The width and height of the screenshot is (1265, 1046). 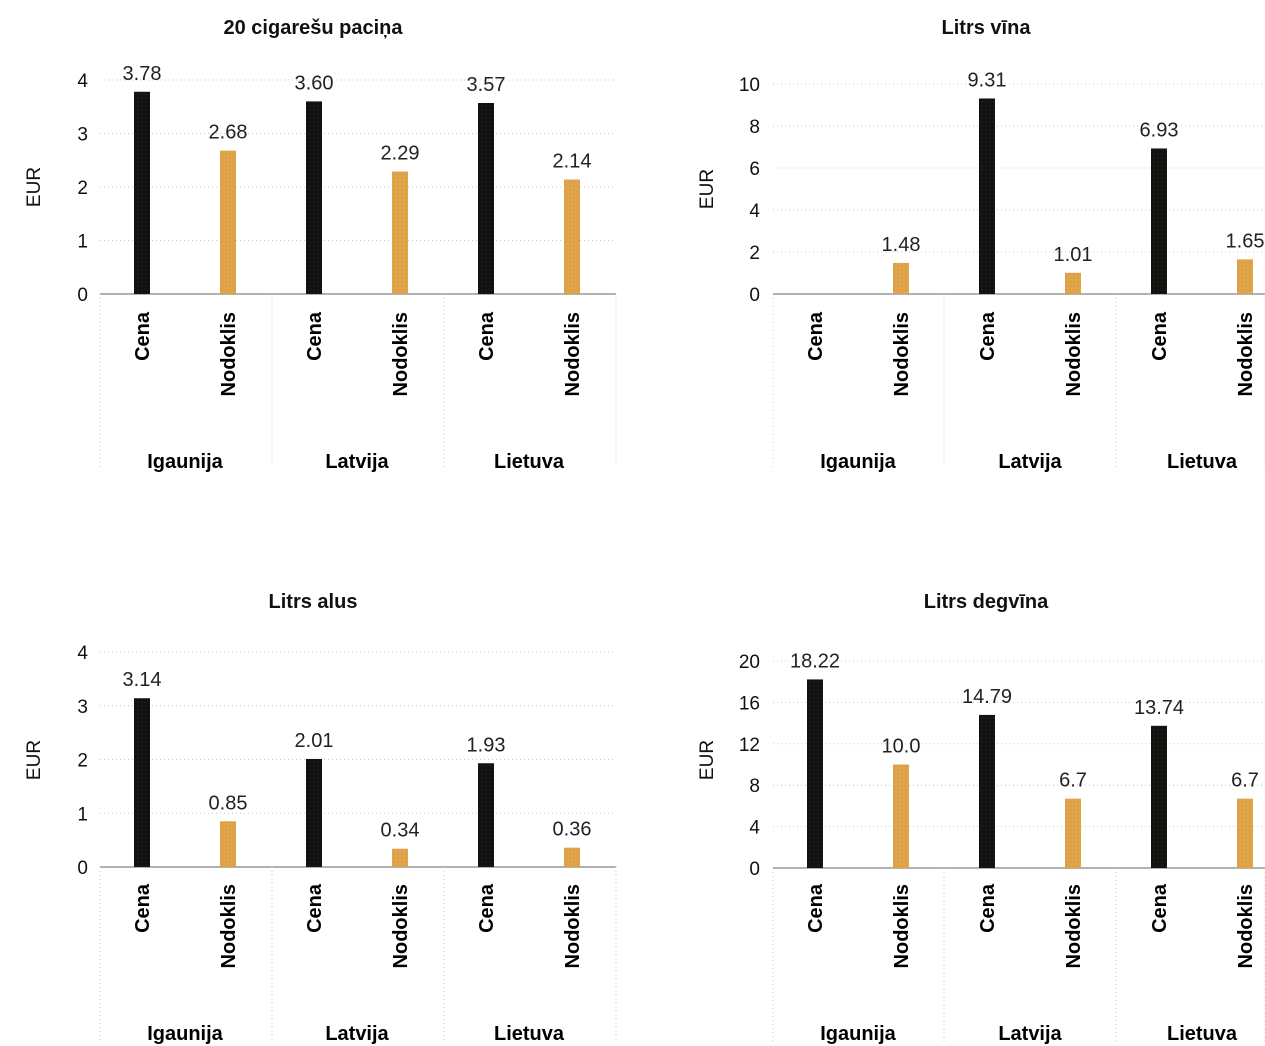 I want to click on data-label: 3.78, so click(x=142, y=74).